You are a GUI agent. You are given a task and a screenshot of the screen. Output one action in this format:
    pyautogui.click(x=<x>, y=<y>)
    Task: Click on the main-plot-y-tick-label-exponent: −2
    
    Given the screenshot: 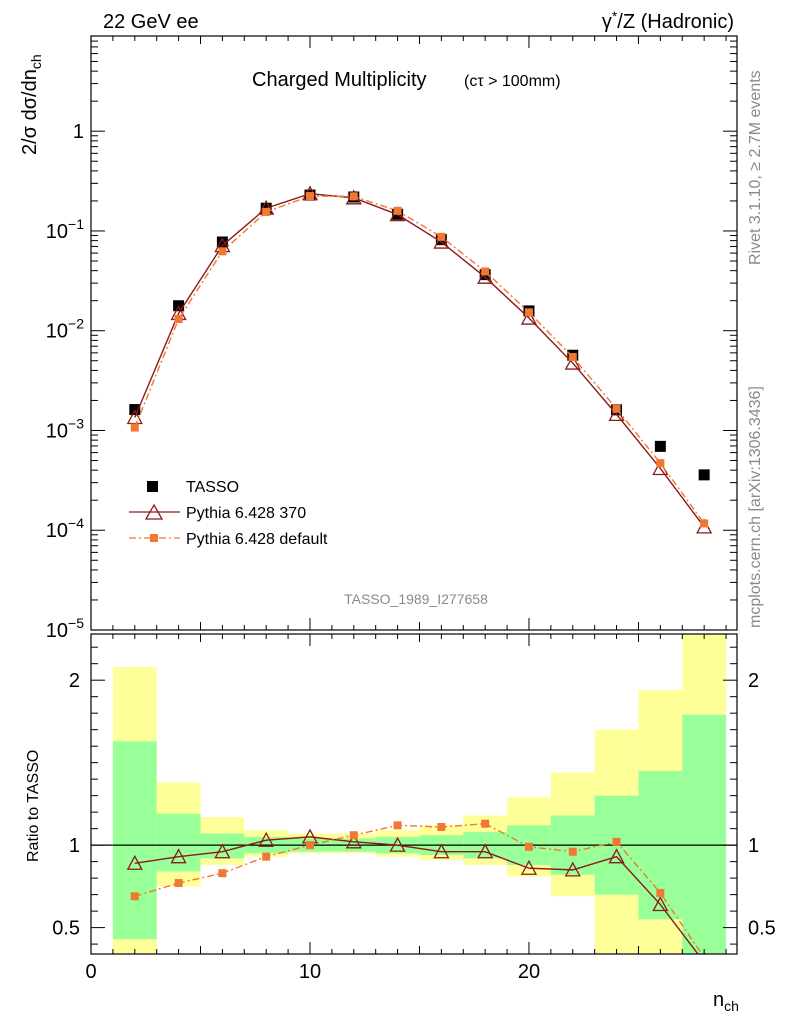 What is the action you would take?
    pyautogui.click(x=76, y=324)
    